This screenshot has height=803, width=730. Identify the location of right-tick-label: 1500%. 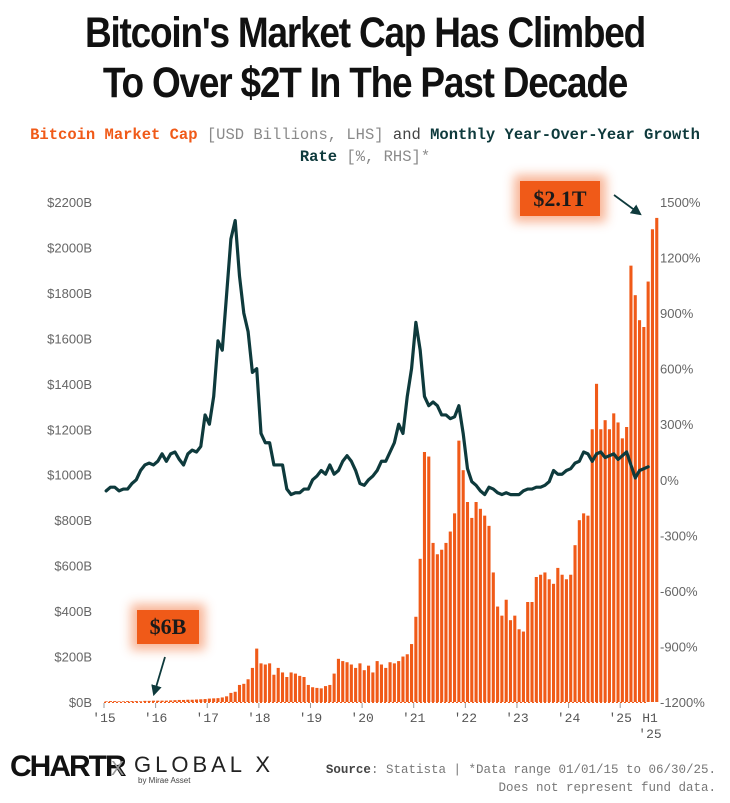
(680, 202).